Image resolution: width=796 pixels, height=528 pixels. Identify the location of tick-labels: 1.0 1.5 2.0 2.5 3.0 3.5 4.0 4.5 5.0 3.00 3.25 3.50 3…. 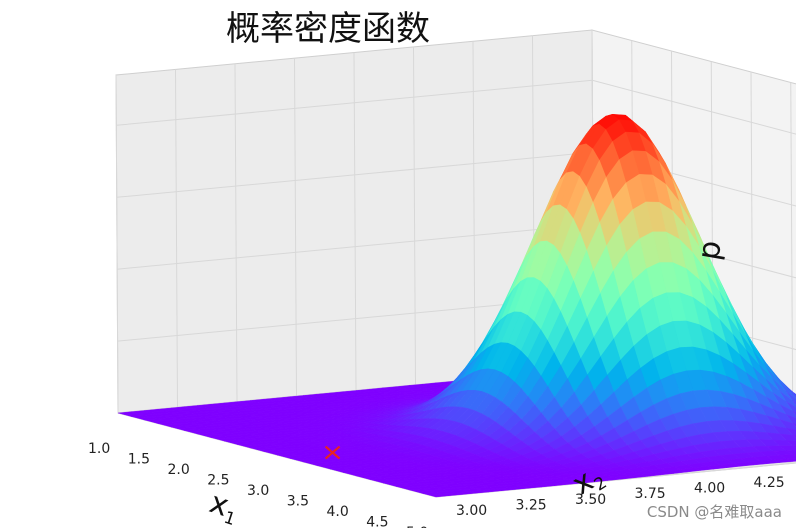
(436, 484).